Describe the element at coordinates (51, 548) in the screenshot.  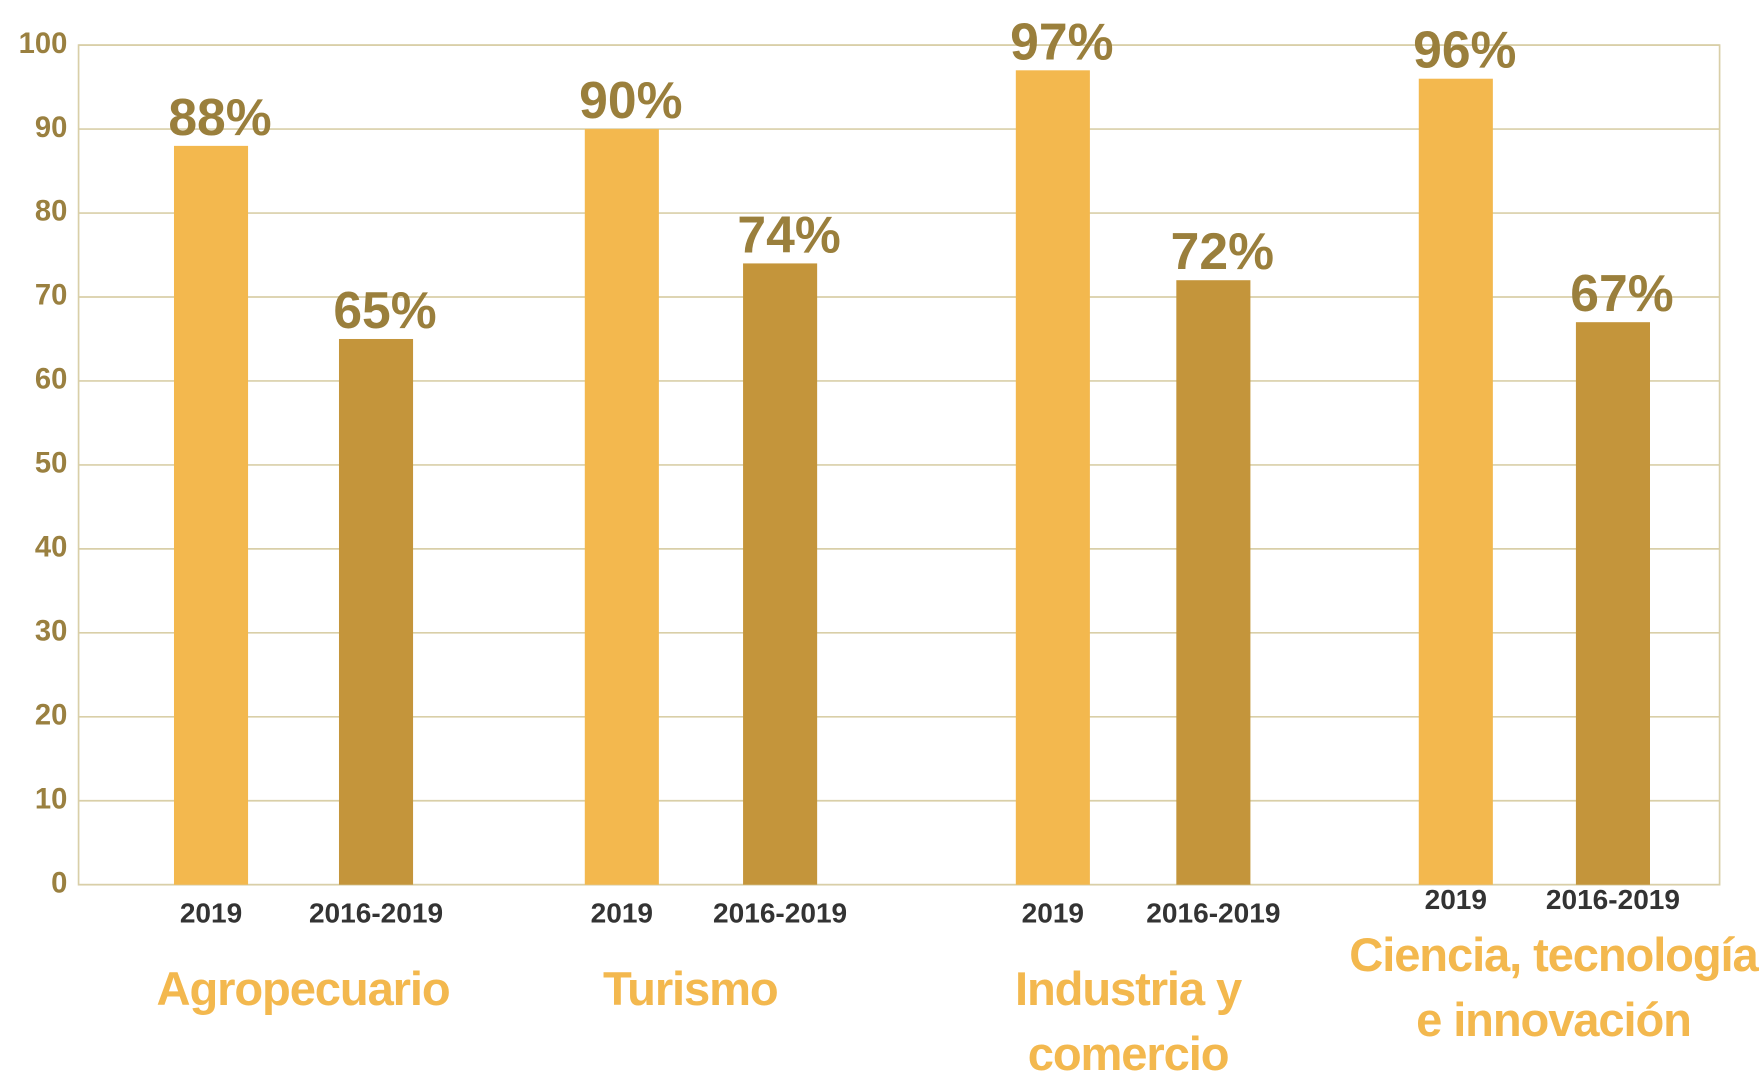
I see `y-tick-label: 40` at that location.